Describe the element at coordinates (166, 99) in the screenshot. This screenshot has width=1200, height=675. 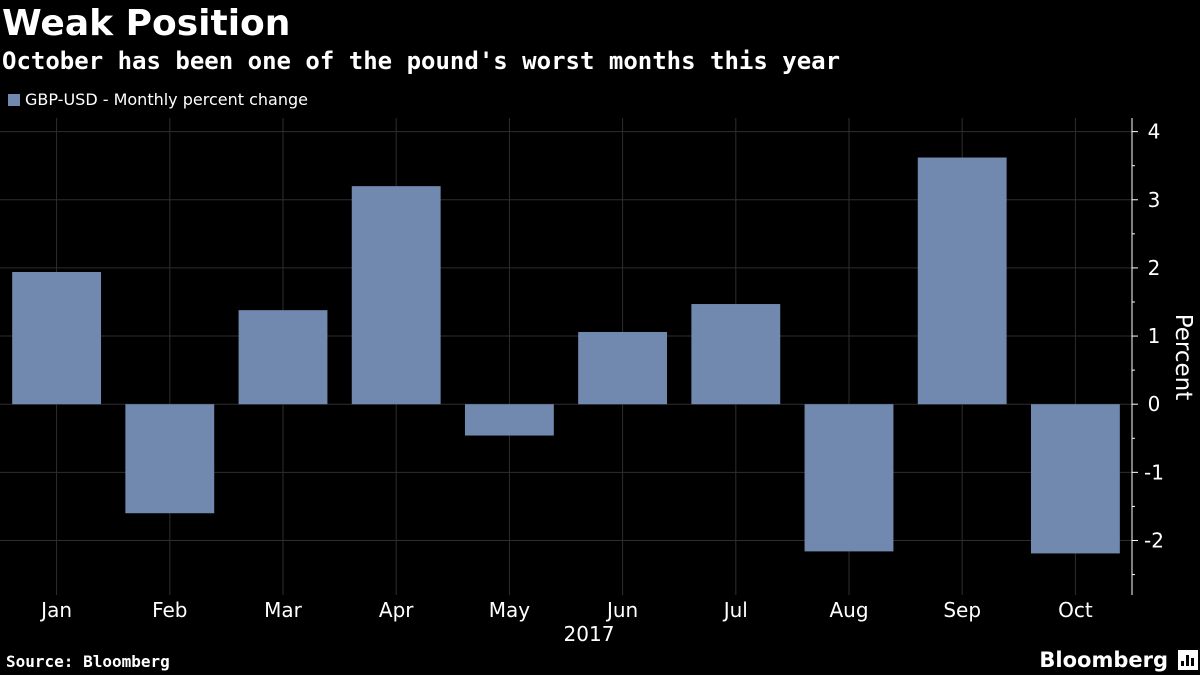
I see `legend-label: GBP-USD - Monthly percent change` at that location.